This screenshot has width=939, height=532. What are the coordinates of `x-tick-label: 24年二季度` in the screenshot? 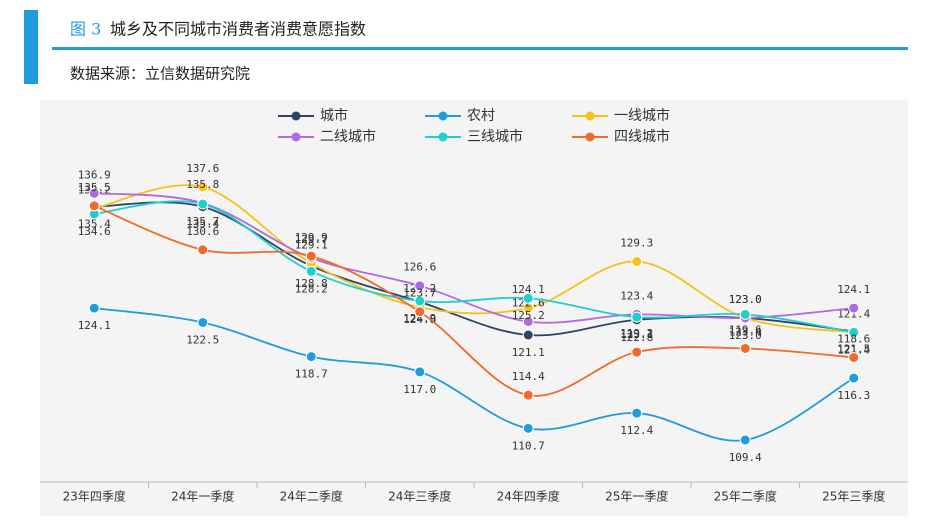 It's located at (311, 496).